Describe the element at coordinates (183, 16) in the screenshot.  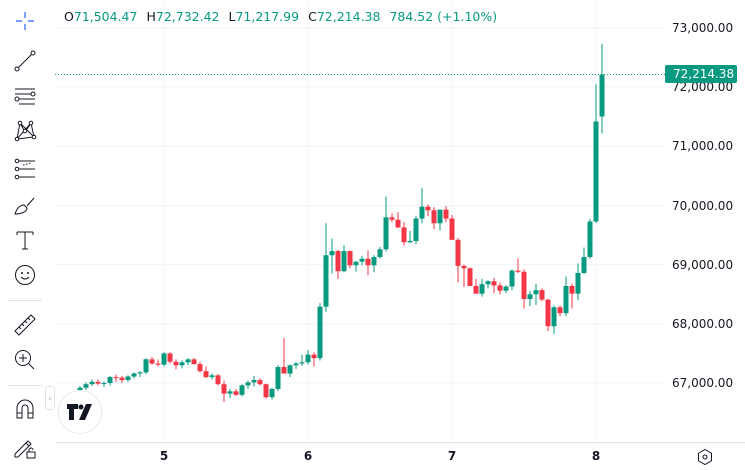
I see `high-value: H72,732.42` at that location.